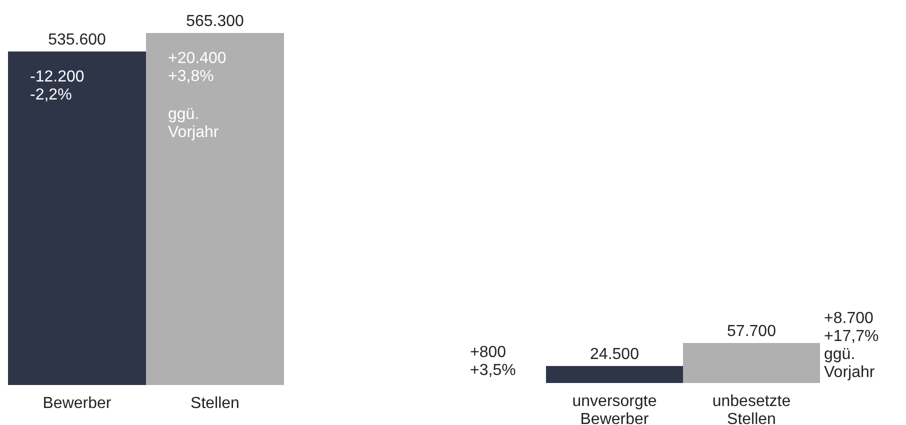  I want to click on x-tick-label: unbesetzte Stellen, so click(751, 409).